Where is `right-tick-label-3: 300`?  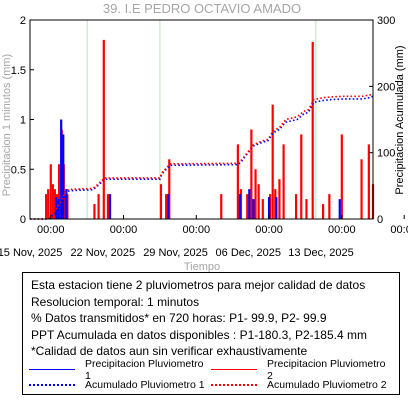
right-tick-label-3: 300 is located at coordinates (386, 21).